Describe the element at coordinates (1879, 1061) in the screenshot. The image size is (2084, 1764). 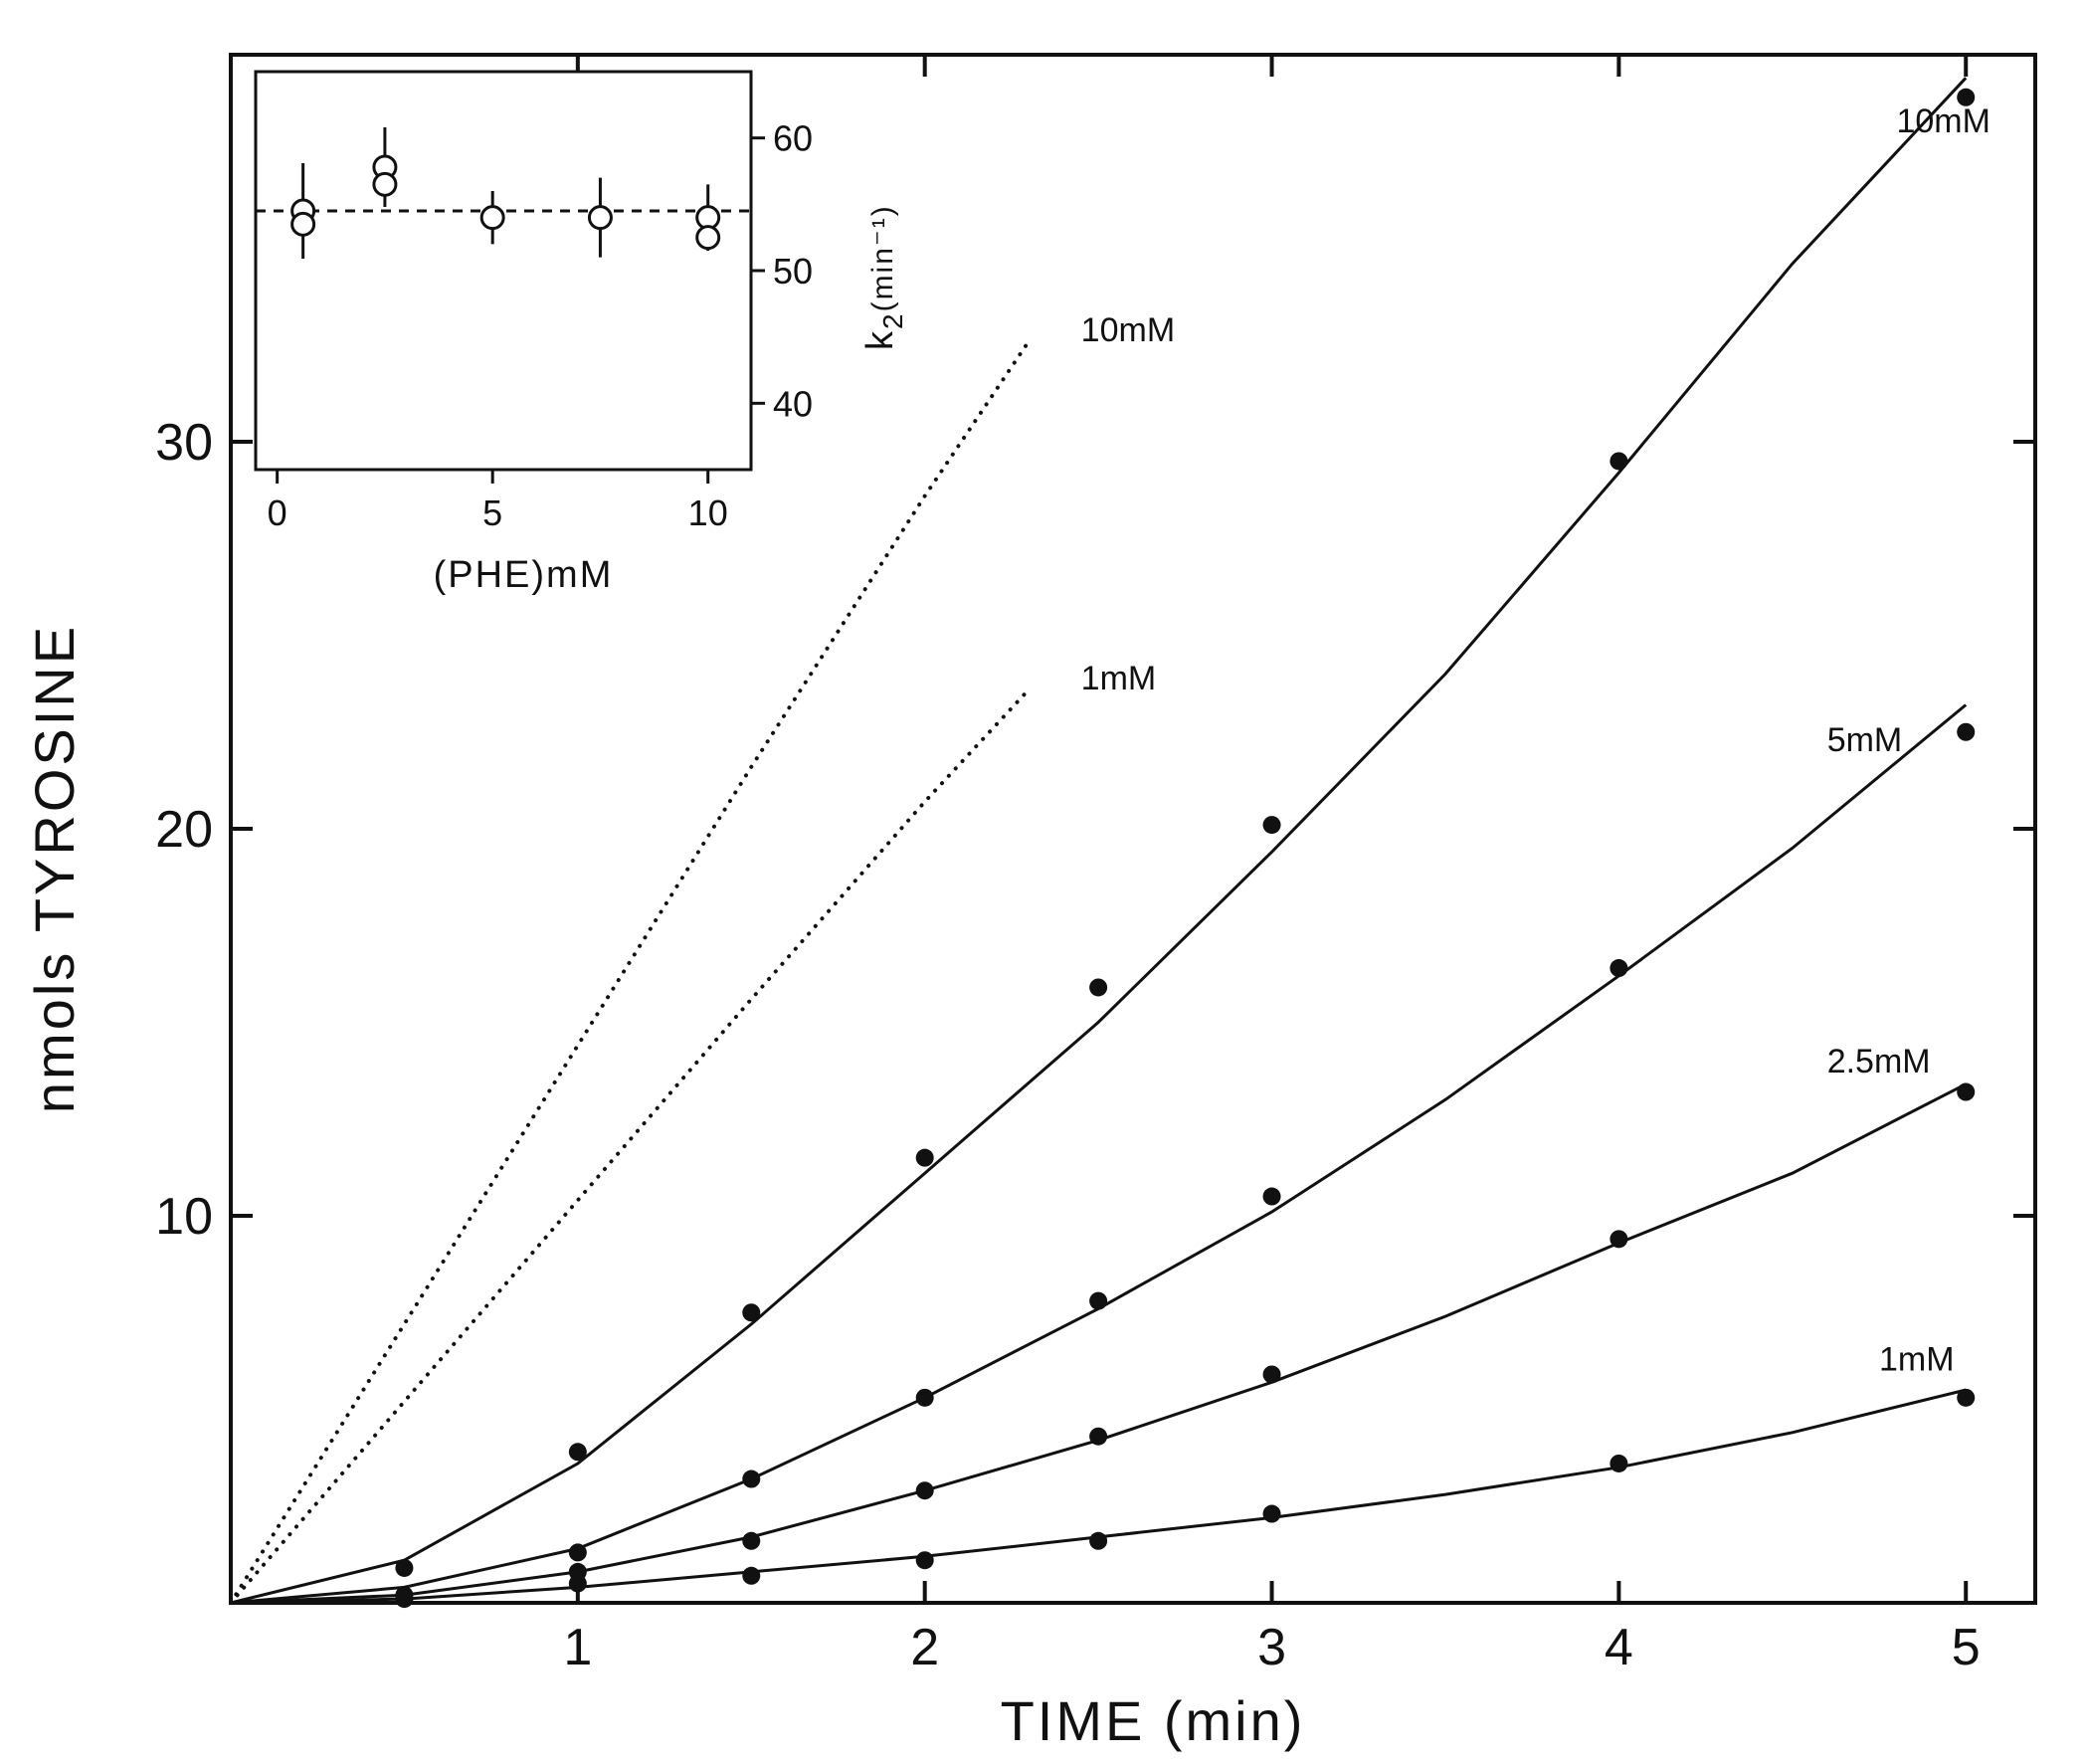
I see `series-label: 2.5mM` at that location.